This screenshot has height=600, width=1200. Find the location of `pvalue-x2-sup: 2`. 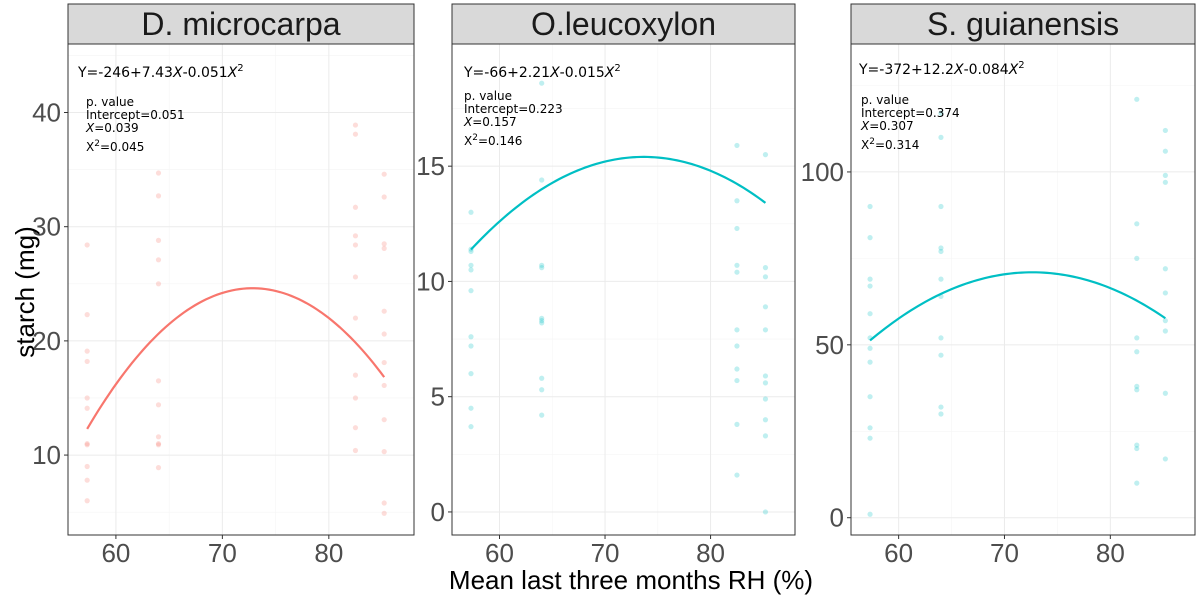

pvalue-x2-sup: 2 is located at coordinates (97, 144).